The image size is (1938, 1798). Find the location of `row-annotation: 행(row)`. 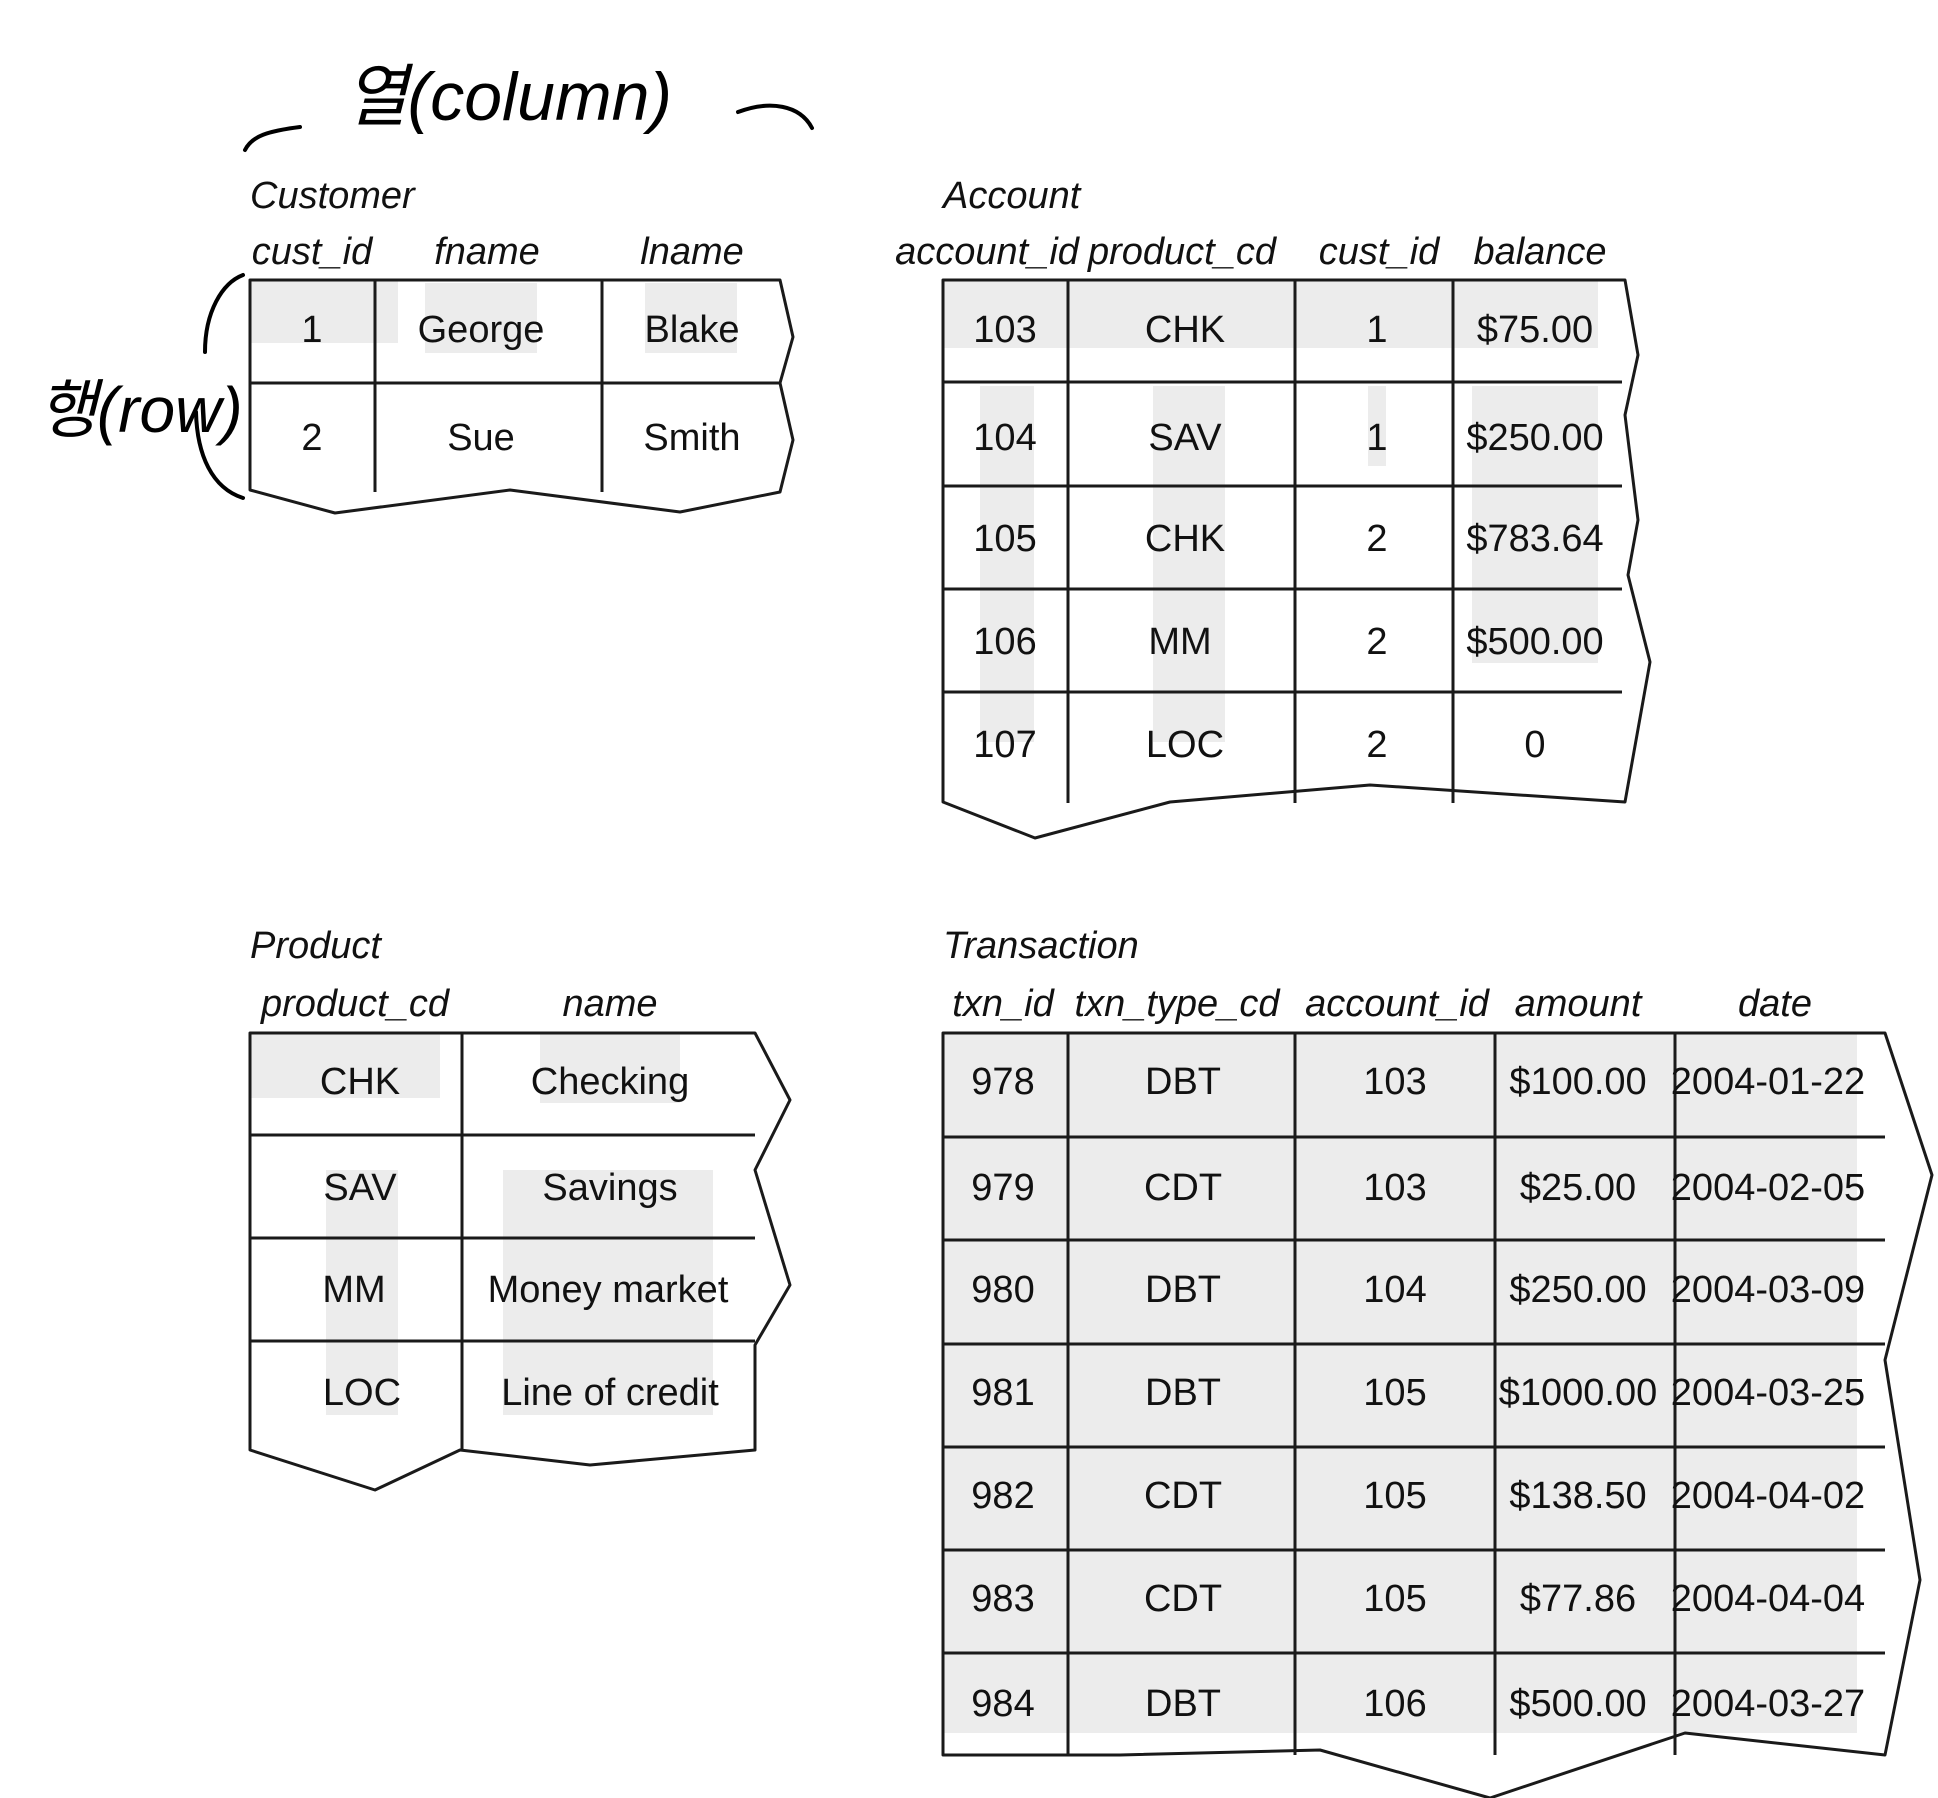

row-annotation: 행(row) is located at coordinates (141, 386).